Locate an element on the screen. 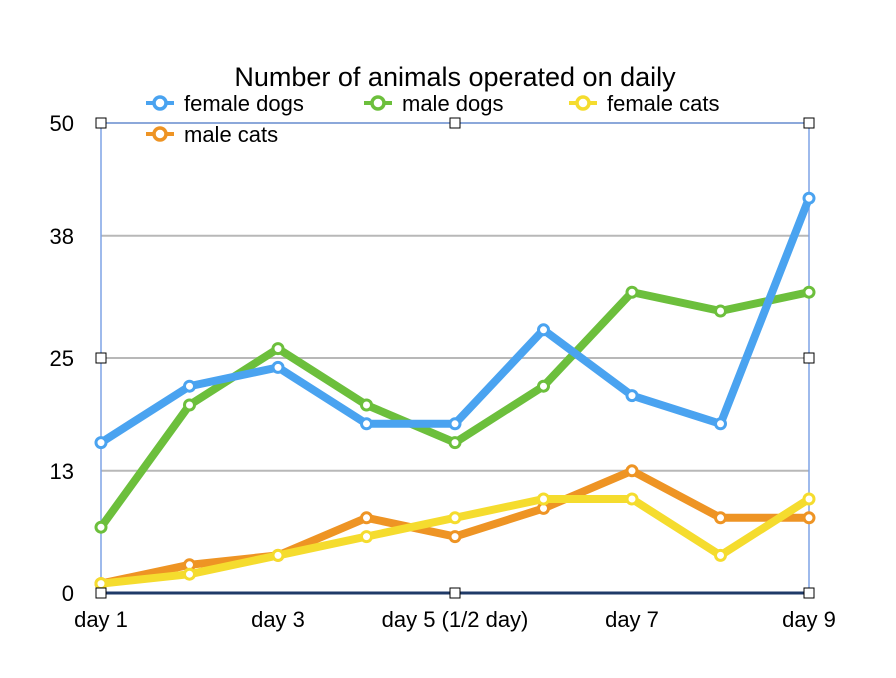 The image size is (896, 678). y-tick-label: 50 is located at coordinates (62, 123).